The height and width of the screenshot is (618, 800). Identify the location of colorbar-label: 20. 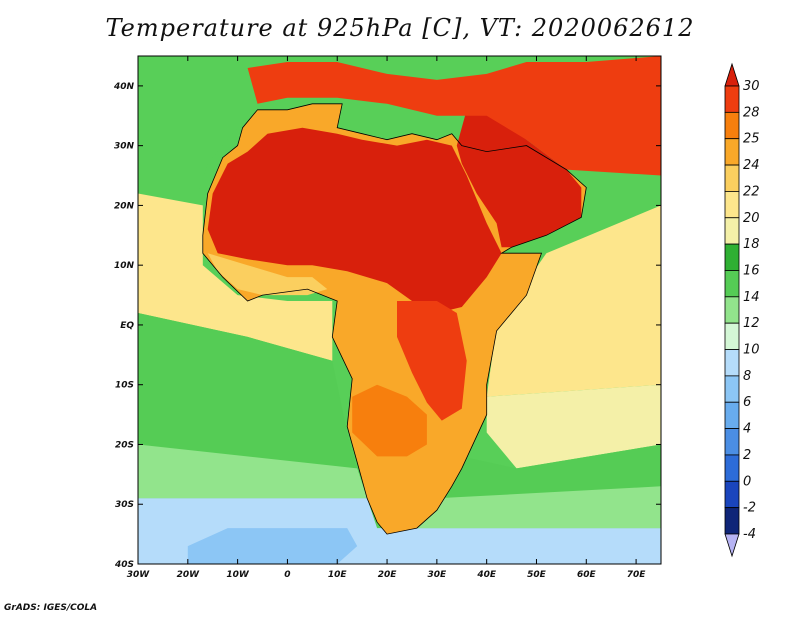
(751, 218).